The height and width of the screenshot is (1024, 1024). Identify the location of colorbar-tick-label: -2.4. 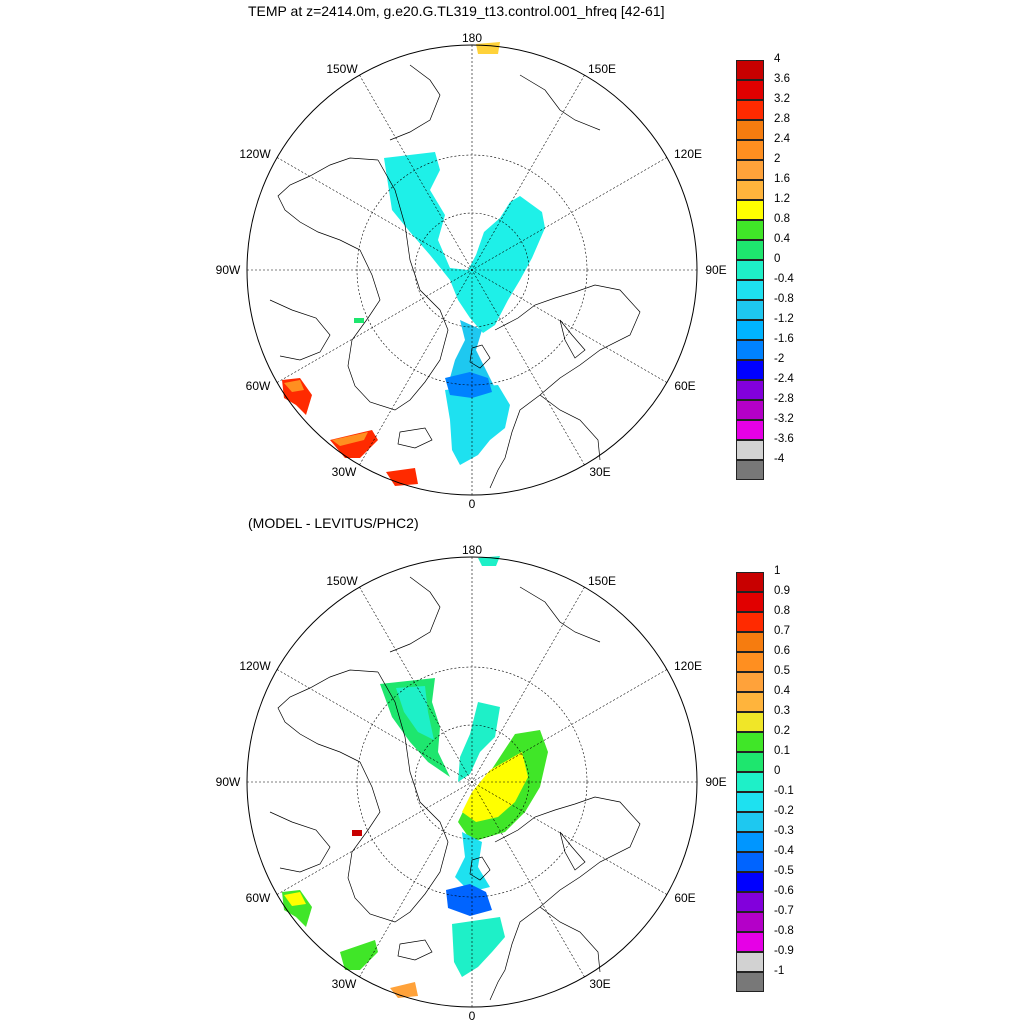
(784, 379).